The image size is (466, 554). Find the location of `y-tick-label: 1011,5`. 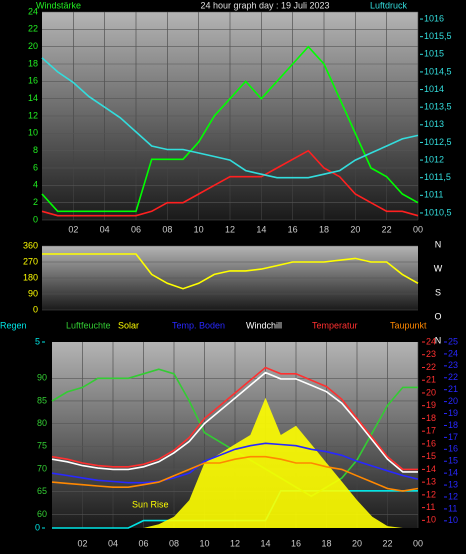

y-tick-label: 1011,5 is located at coordinates (437, 177).